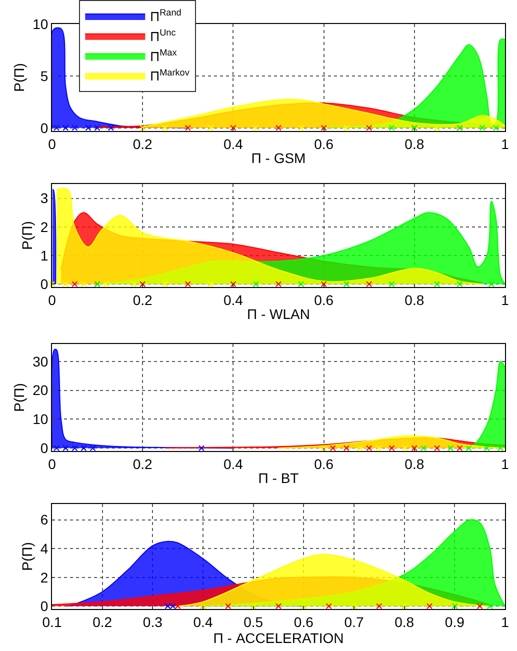 This screenshot has height=651, width=517. What do you see at coordinates (44, 76) in the screenshot?
I see `y-tick-label: 5` at bounding box center [44, 76].